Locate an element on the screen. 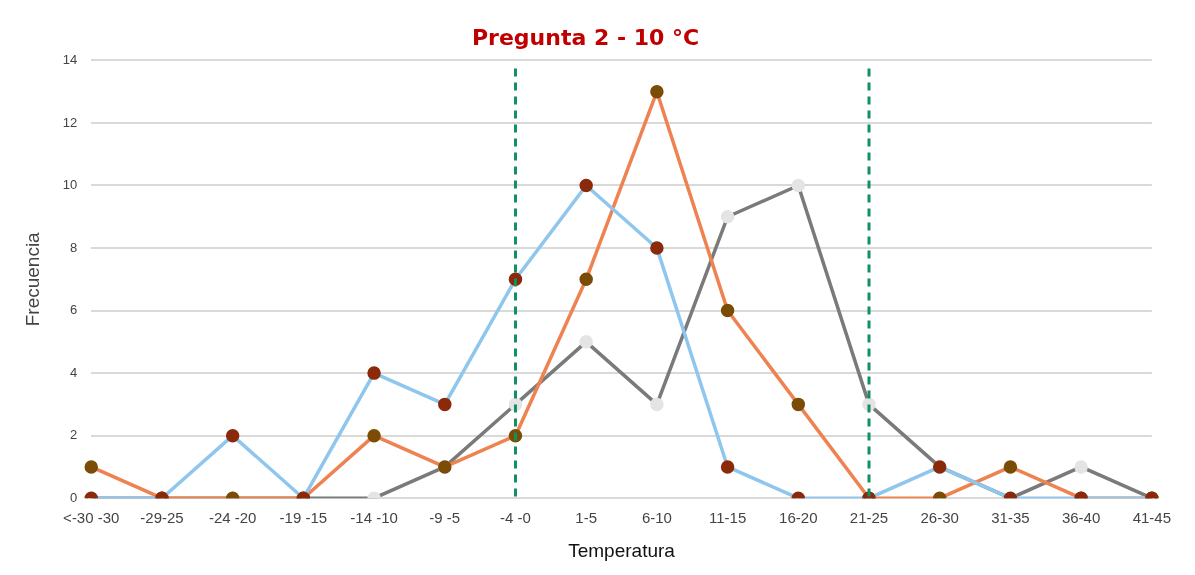  x-tick-label: 6-10 is located at coordinates (656, 518).